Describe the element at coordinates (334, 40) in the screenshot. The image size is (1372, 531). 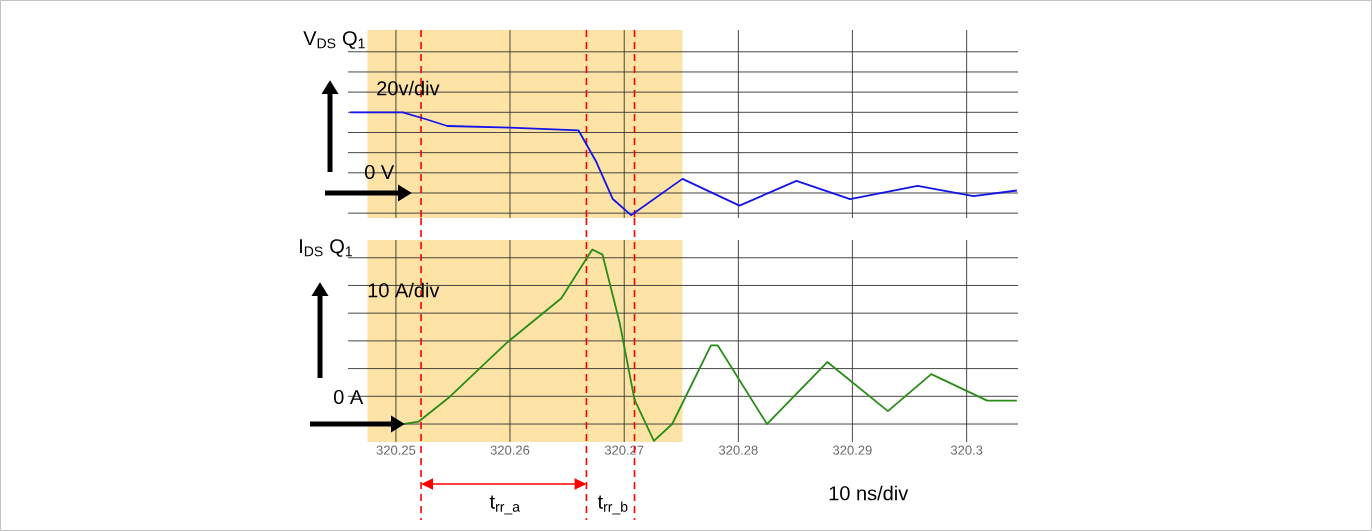
I see `chart-title: V$_{DS}$ Q$_{1}$` at that location.